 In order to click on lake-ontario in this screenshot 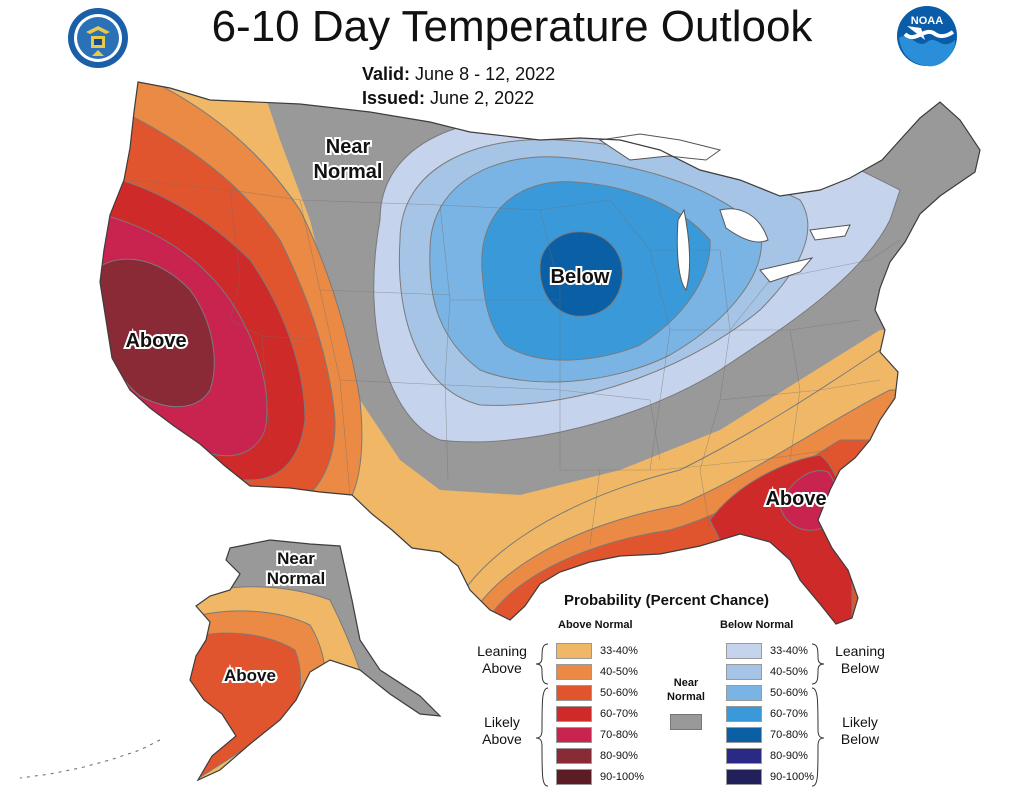, I will do `click(830, 232)`.